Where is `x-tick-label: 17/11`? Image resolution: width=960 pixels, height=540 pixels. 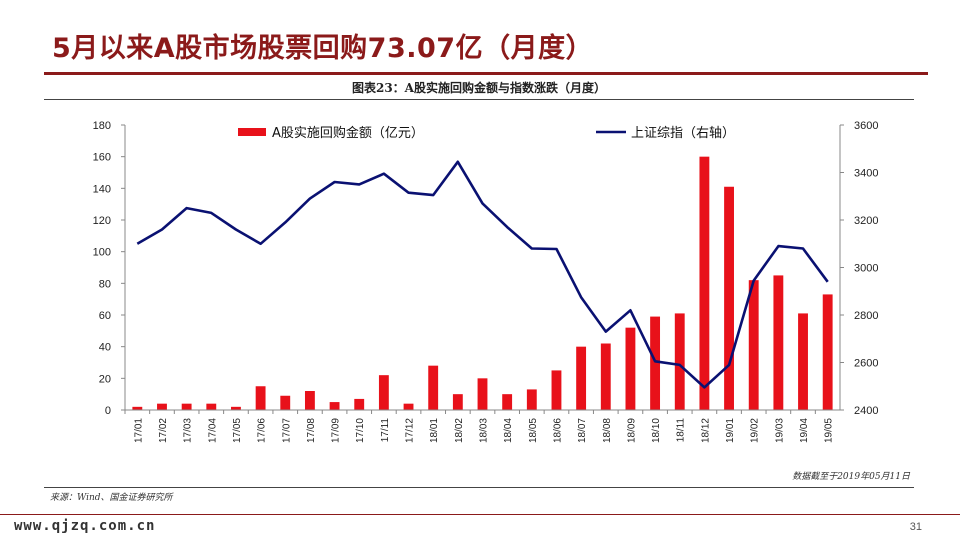
x-tick-label: 17/11 is located at coordinates (385, 430).